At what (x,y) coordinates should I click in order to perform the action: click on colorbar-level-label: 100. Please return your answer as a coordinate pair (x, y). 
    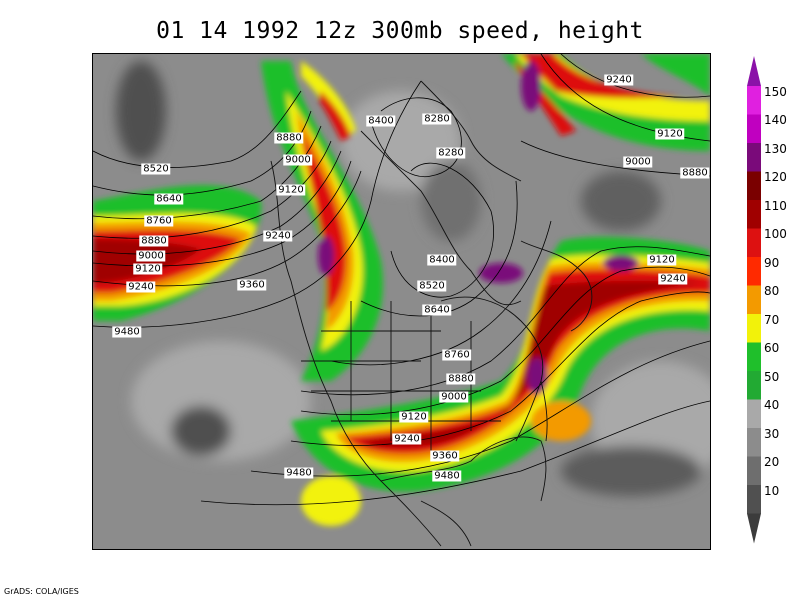
    Looking at the image, I should click on (775, 234).